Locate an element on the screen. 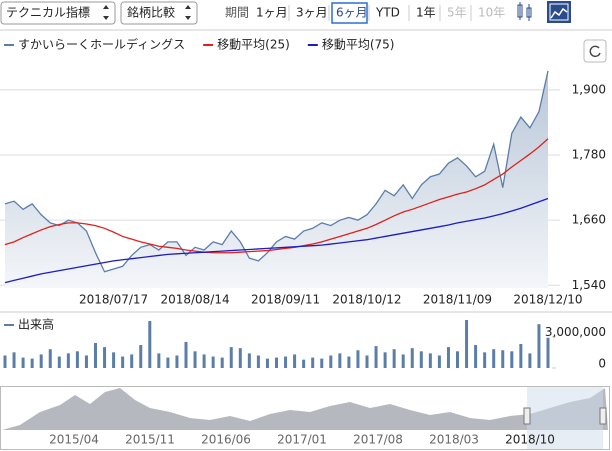 This screenshot has height=451, width=612. y-tick-label: 1,900 is located at coordinates (589, 89).